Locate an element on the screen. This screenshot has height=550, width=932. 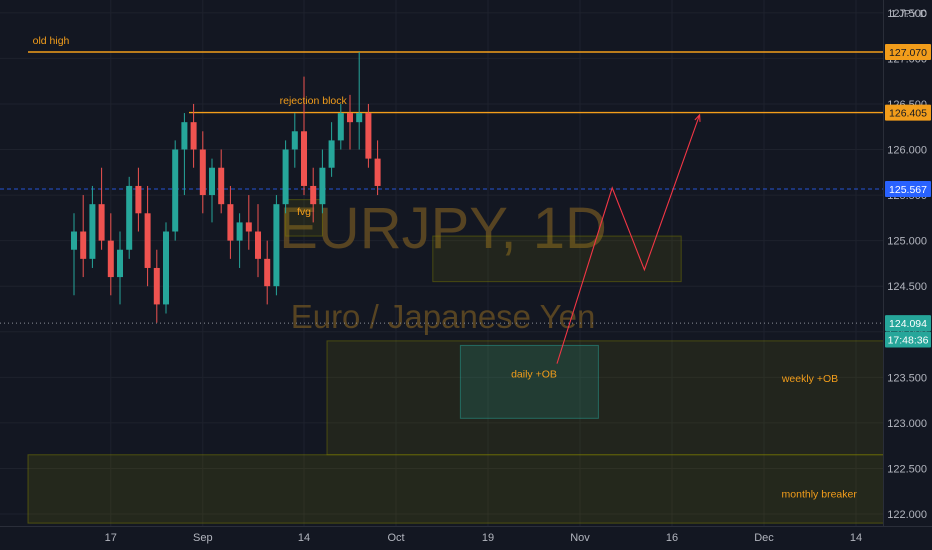
price-tag-label: 125.567 is located at coordinates (908, 190).